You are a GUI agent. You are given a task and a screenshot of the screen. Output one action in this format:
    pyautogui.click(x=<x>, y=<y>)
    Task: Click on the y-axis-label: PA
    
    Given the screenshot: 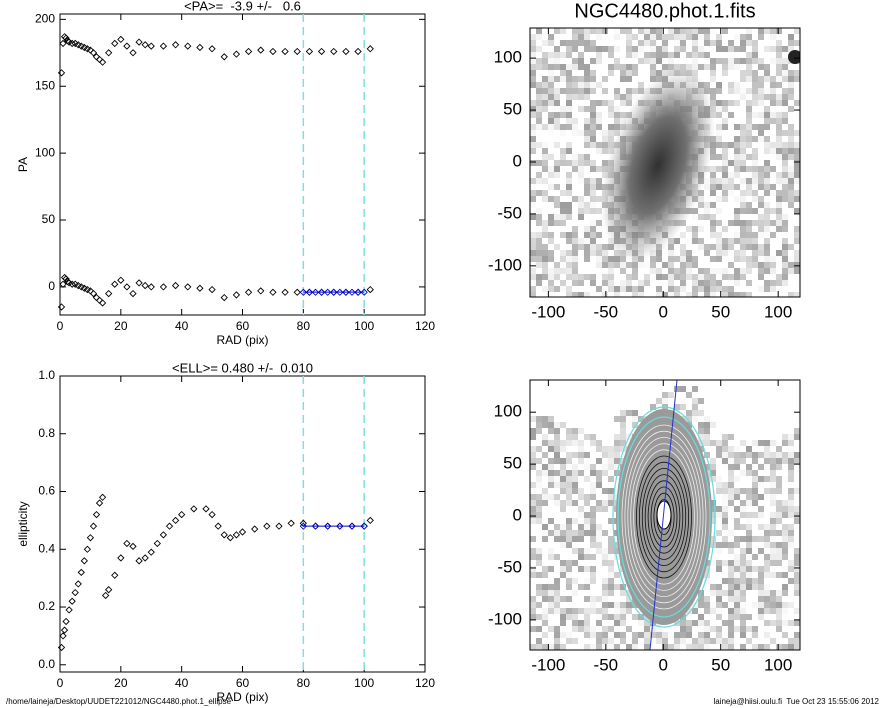 What is the action you would take?
    pyautogui.click(x=23, y=164)
    